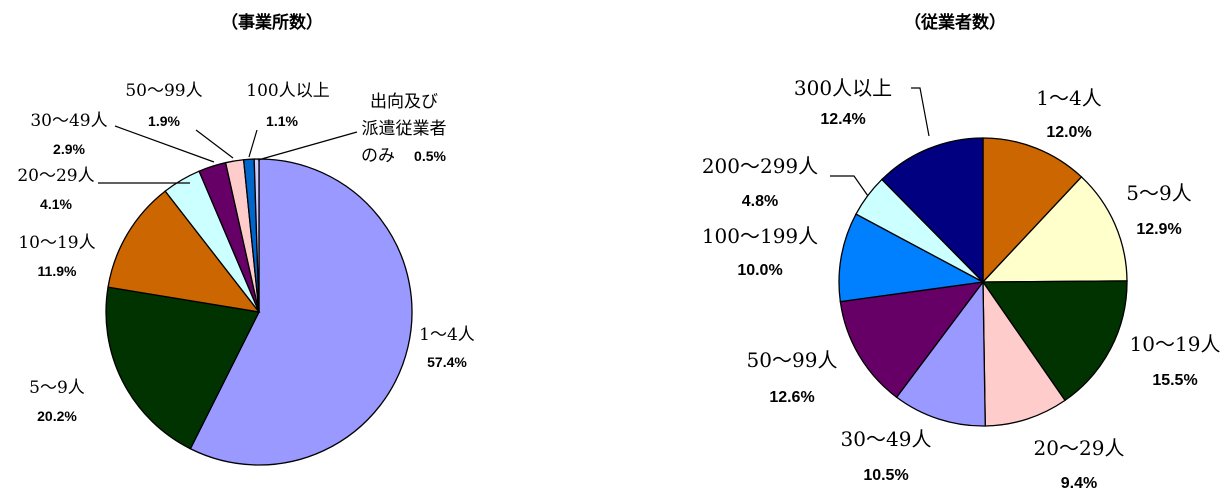 Image resolution: width=1231 pixels, height=493 pixels. I want to click on slice-pct-5-9: 12.9%, so click(1158, 229).